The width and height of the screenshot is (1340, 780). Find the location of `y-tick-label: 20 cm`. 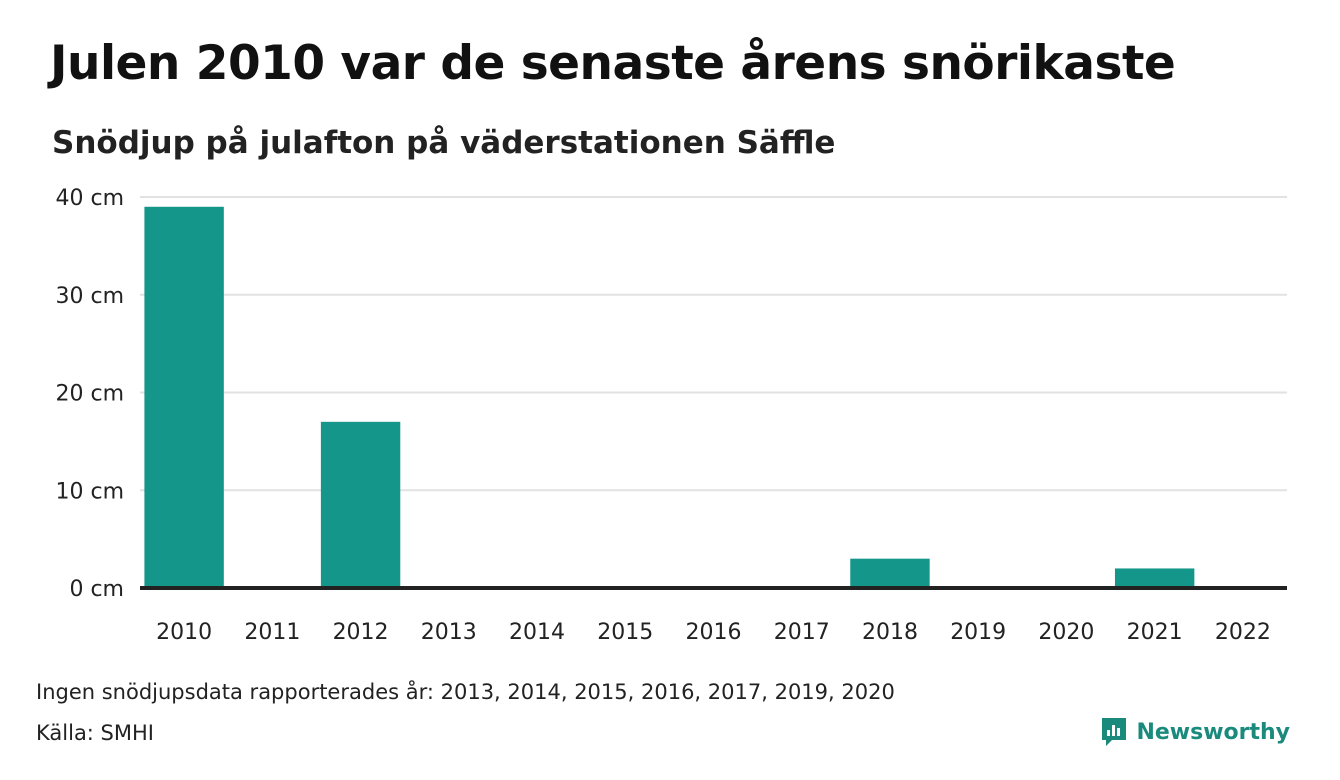

y-tick-label: 20 cm is located at coordinates (89, 394).